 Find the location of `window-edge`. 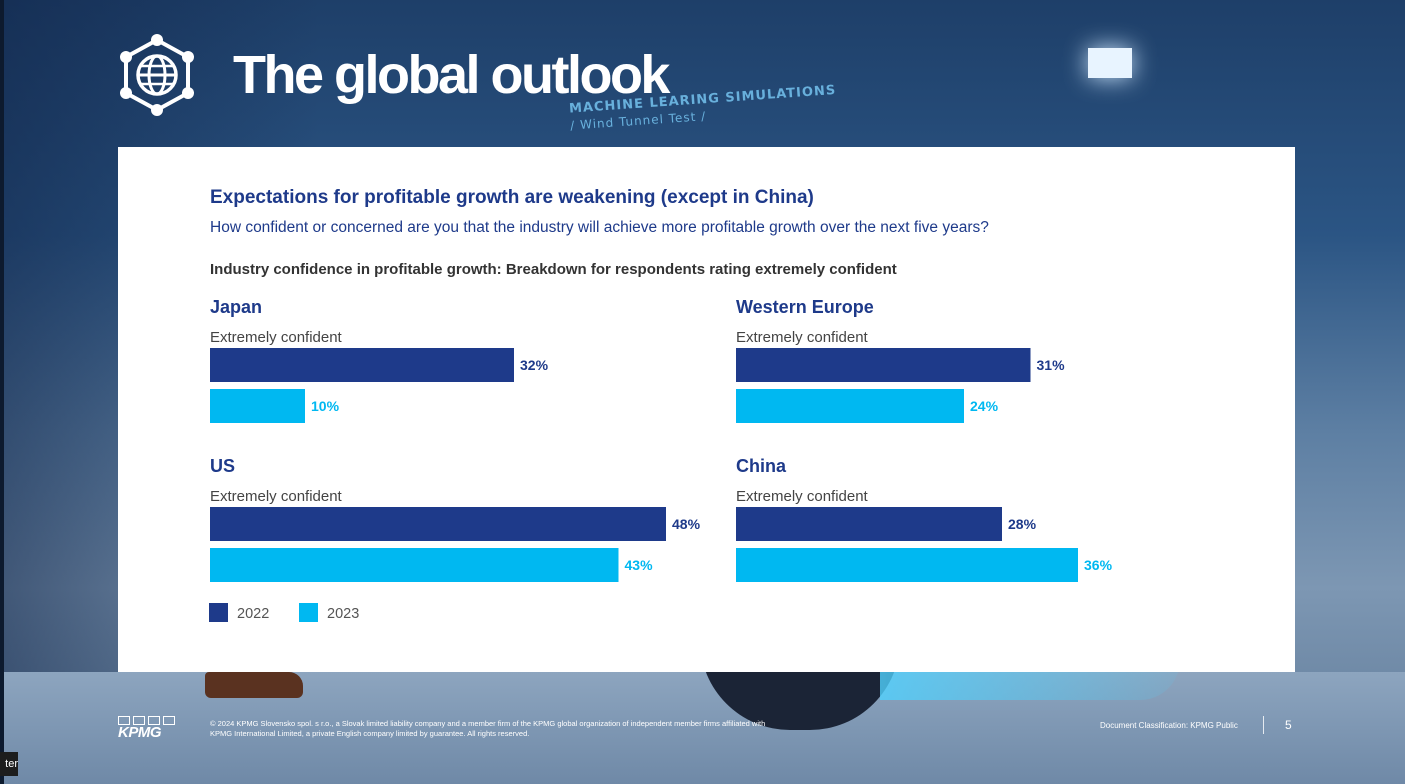

window-edge is located at coordinates (2, 392).